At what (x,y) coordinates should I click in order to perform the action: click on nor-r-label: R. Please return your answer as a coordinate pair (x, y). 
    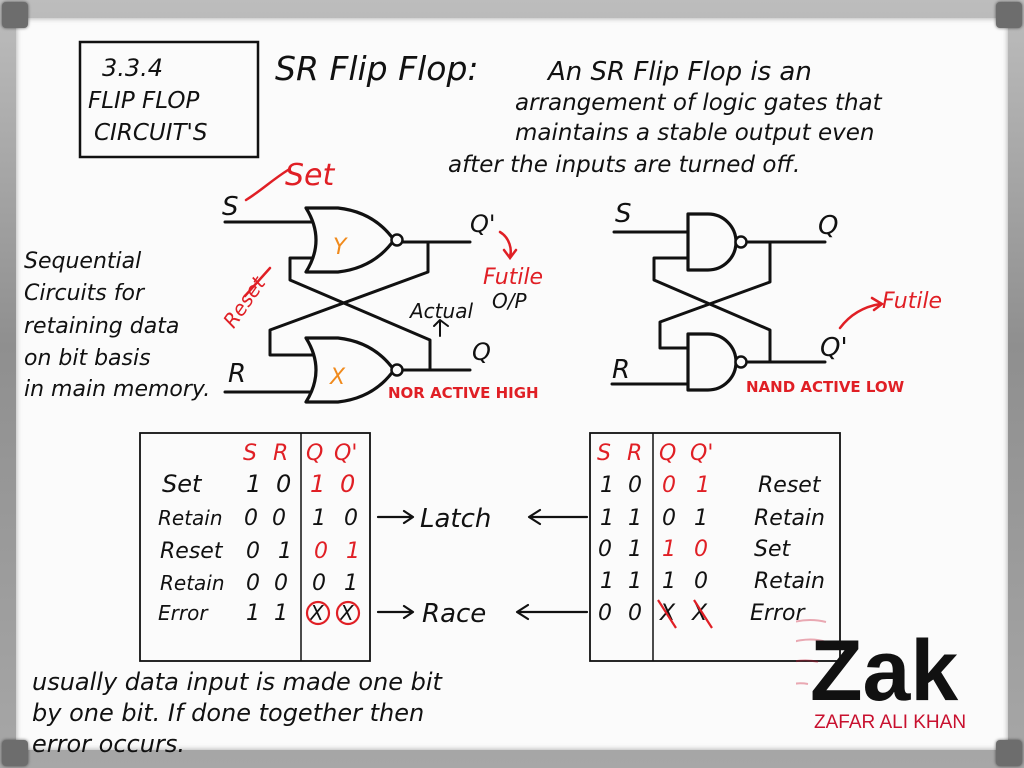
    Looking at the image, I should click on (237, 374).